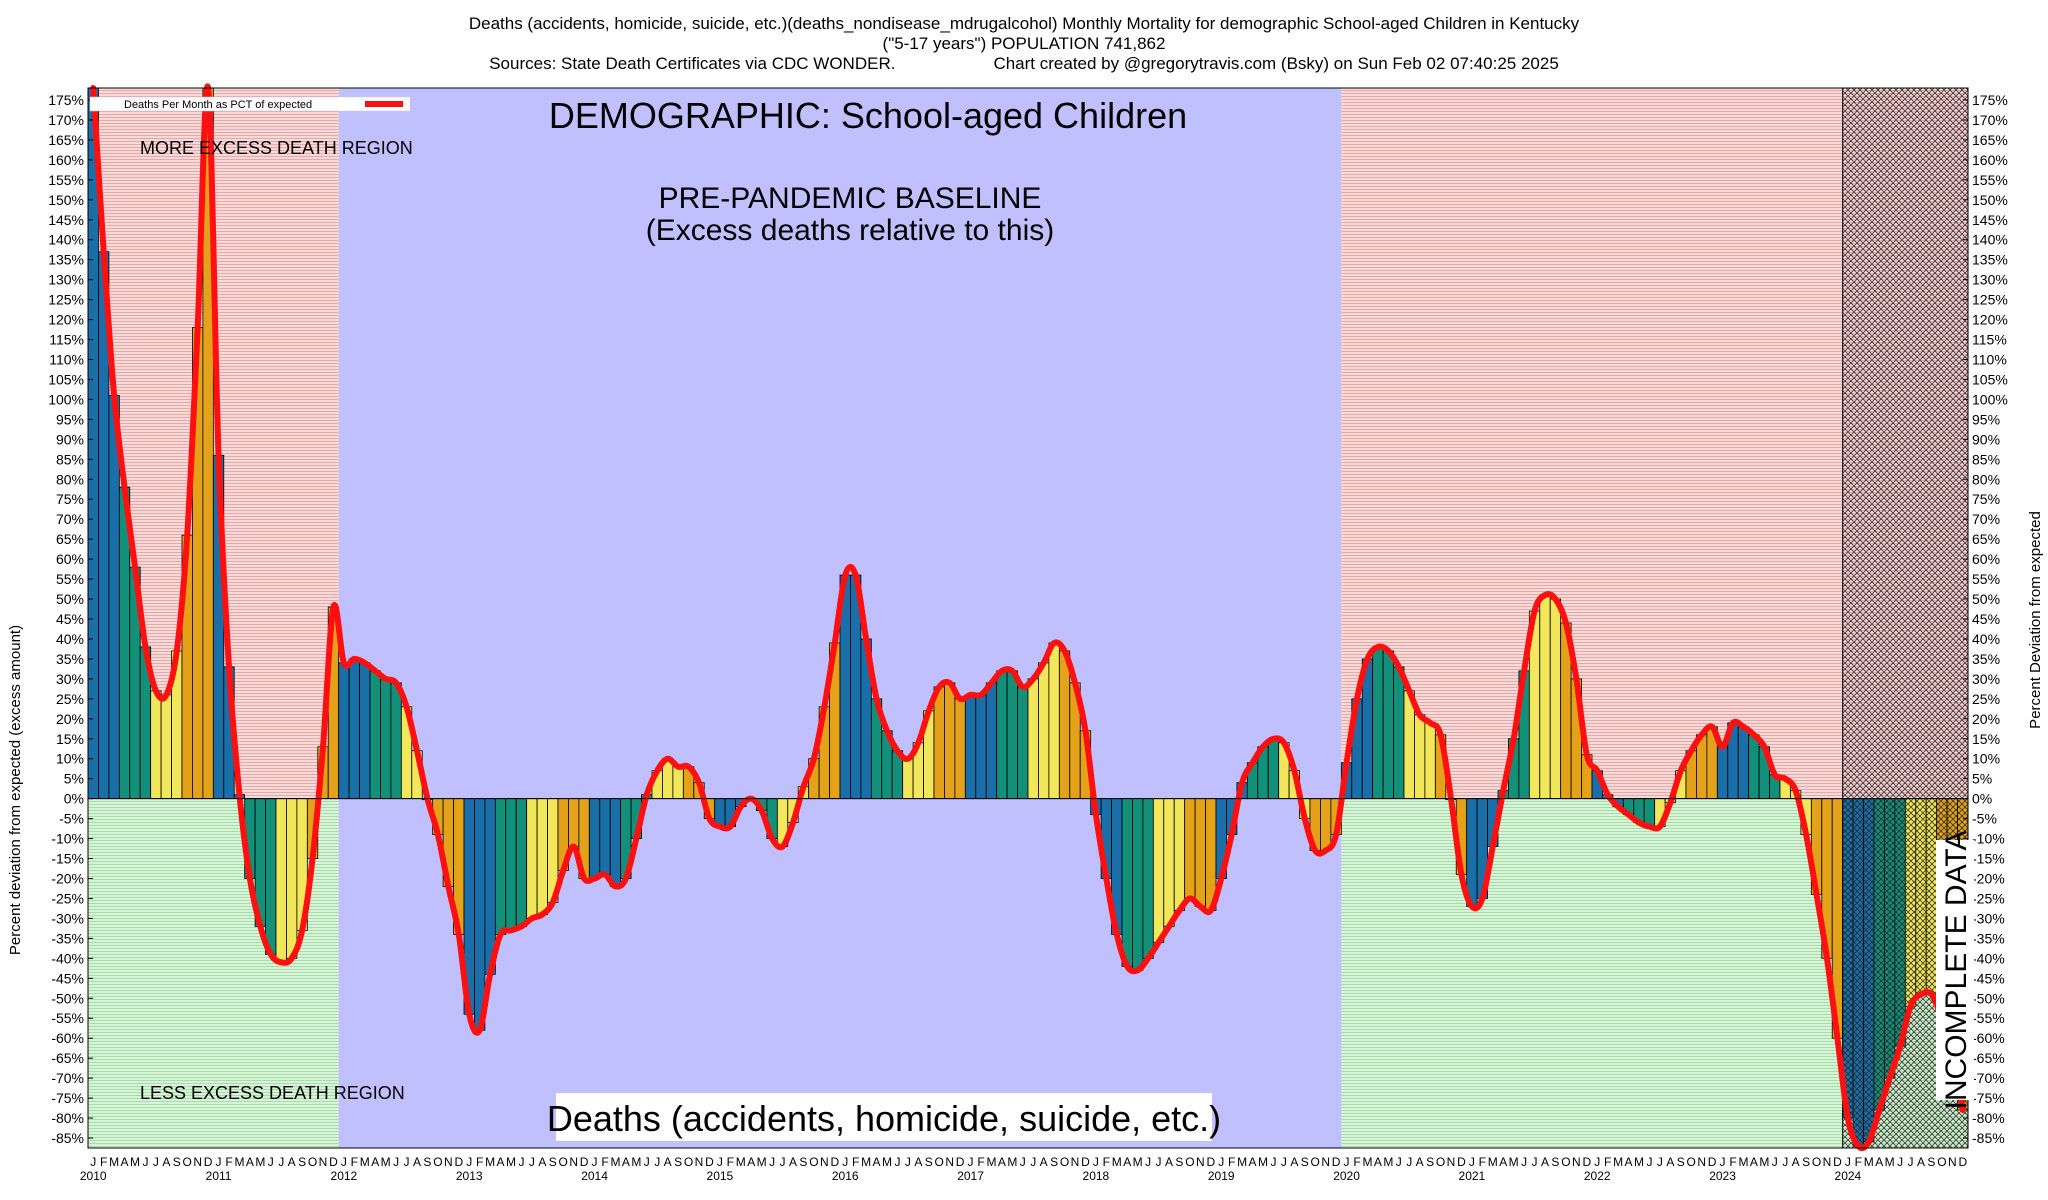 The image size is (2048, 1200). What do you see at coordinates (1597, 1176) in the screenshot?
I see `x-year-label: 2022` at bounding box center [1597, 1176].